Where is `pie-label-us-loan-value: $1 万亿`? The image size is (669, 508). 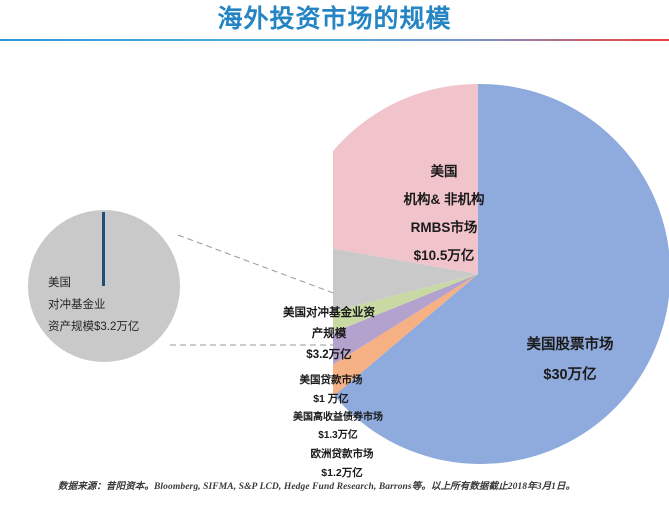 pie-label-us-loan-value: $1 万亿 is located at coordinates (331, 399).